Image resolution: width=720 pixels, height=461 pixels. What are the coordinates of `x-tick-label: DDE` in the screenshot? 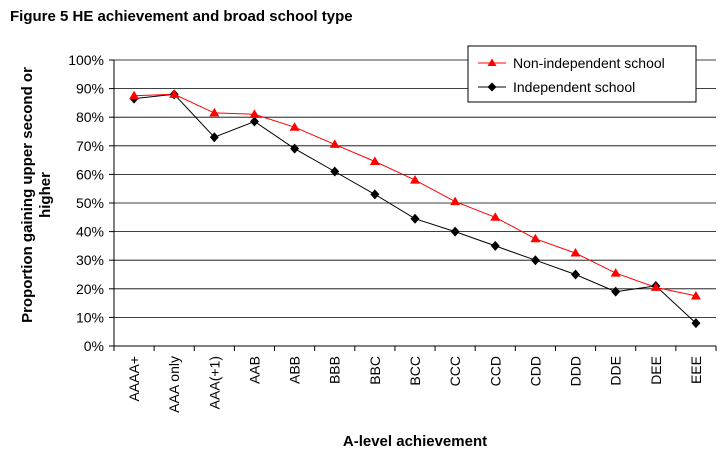 It's located at (616, 371).